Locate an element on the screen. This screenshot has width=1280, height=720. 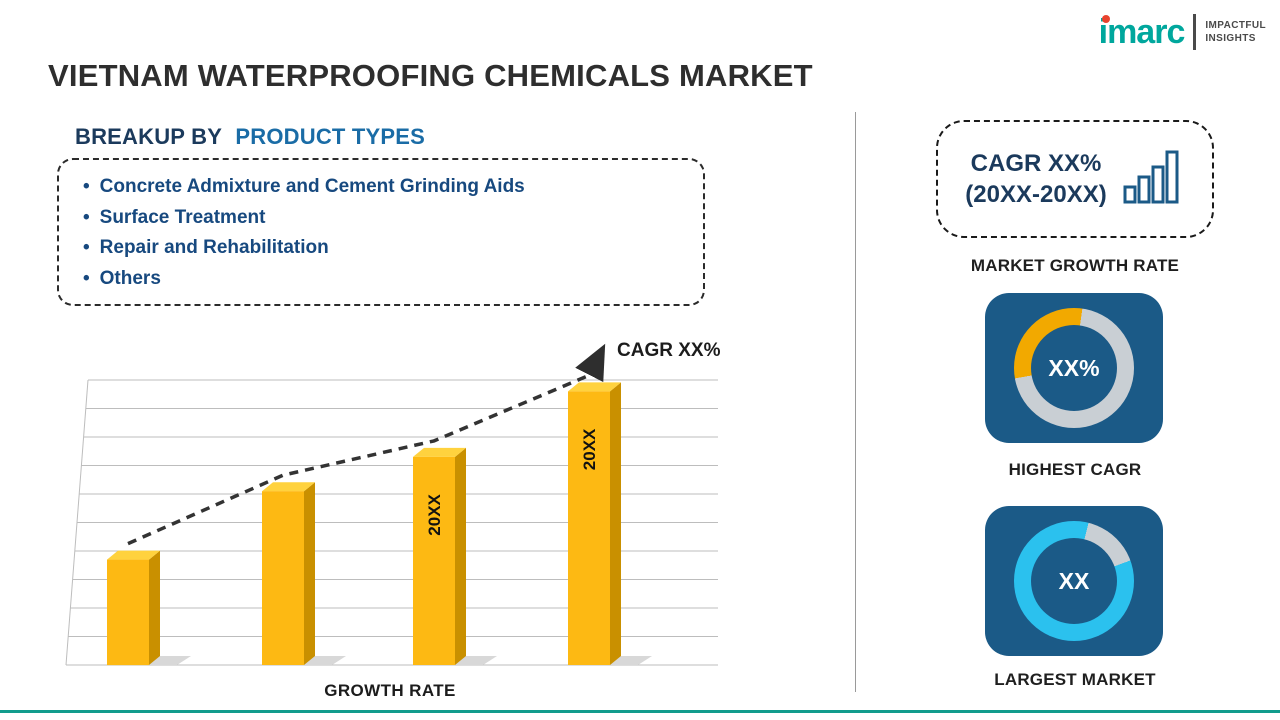
largest-market-tile: XX is located at coordinates (1074, 581).